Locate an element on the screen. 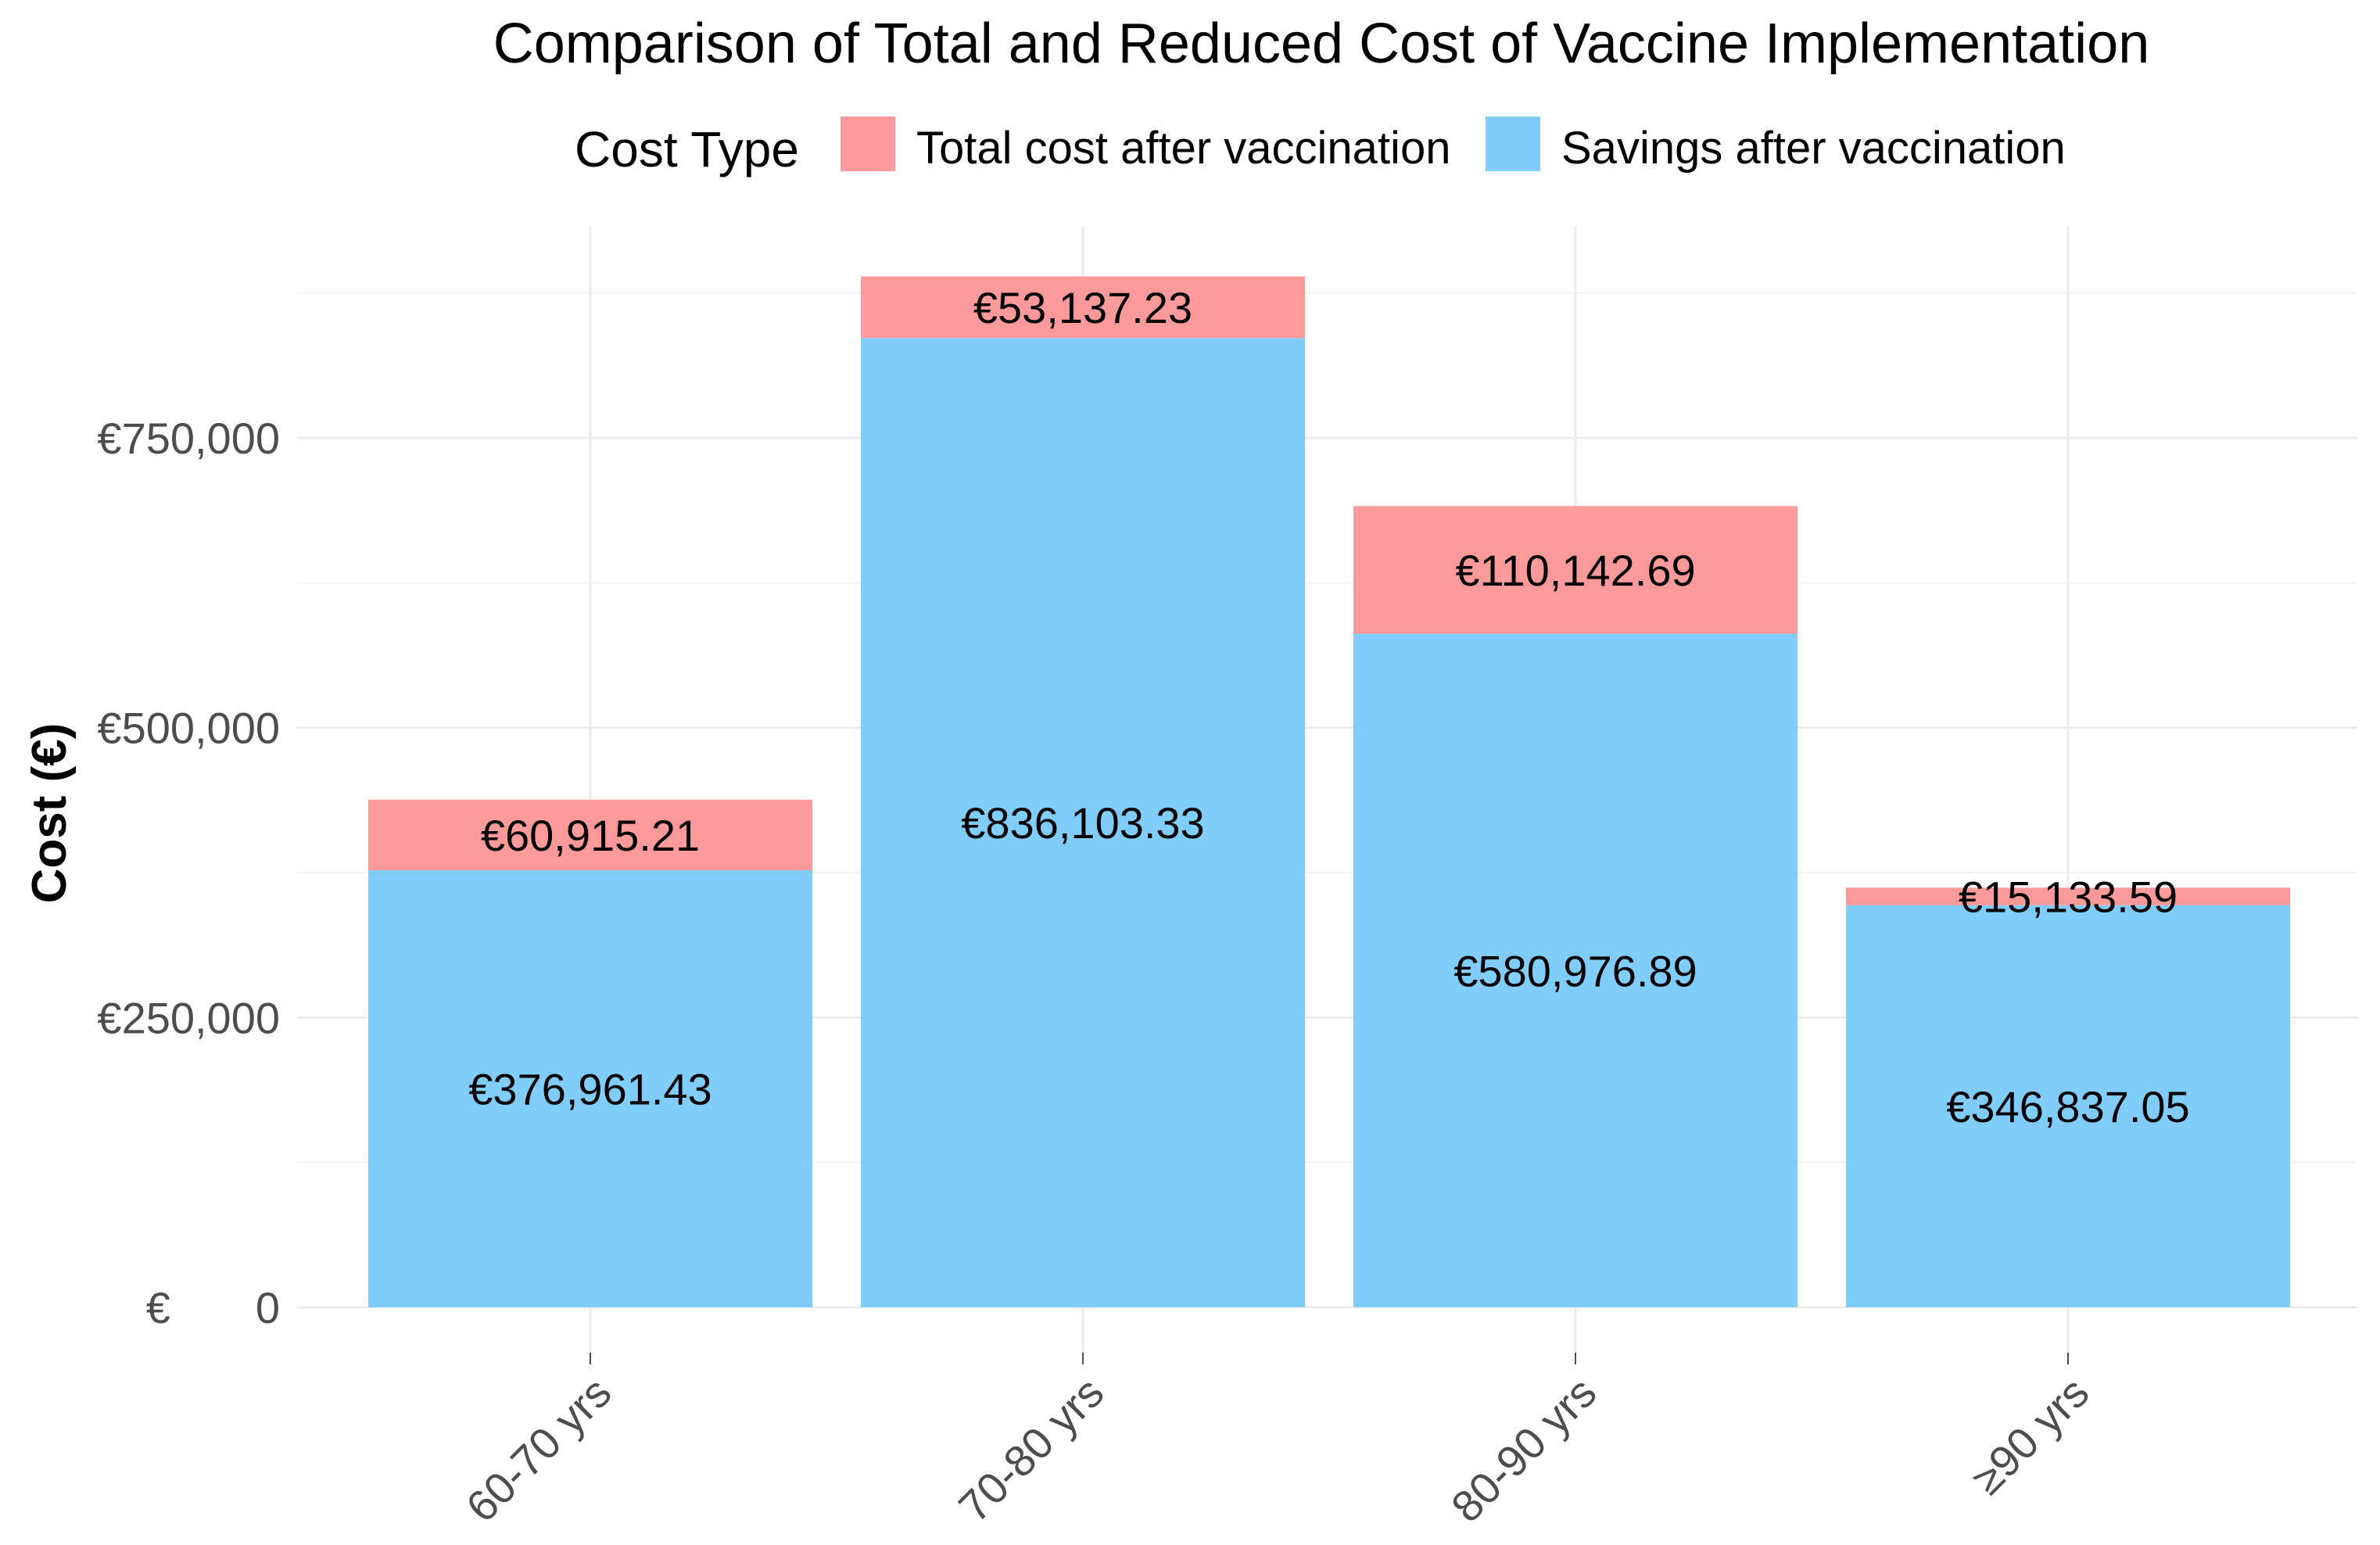 The image size is (2380, 1545). legend-swatch-total-cost is located at coordinates (868, 144).